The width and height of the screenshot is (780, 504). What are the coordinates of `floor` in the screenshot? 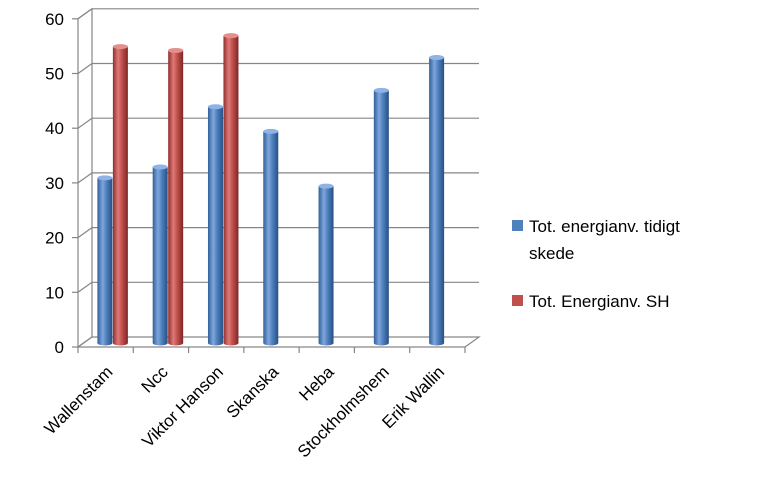 It's located at (278, 342).